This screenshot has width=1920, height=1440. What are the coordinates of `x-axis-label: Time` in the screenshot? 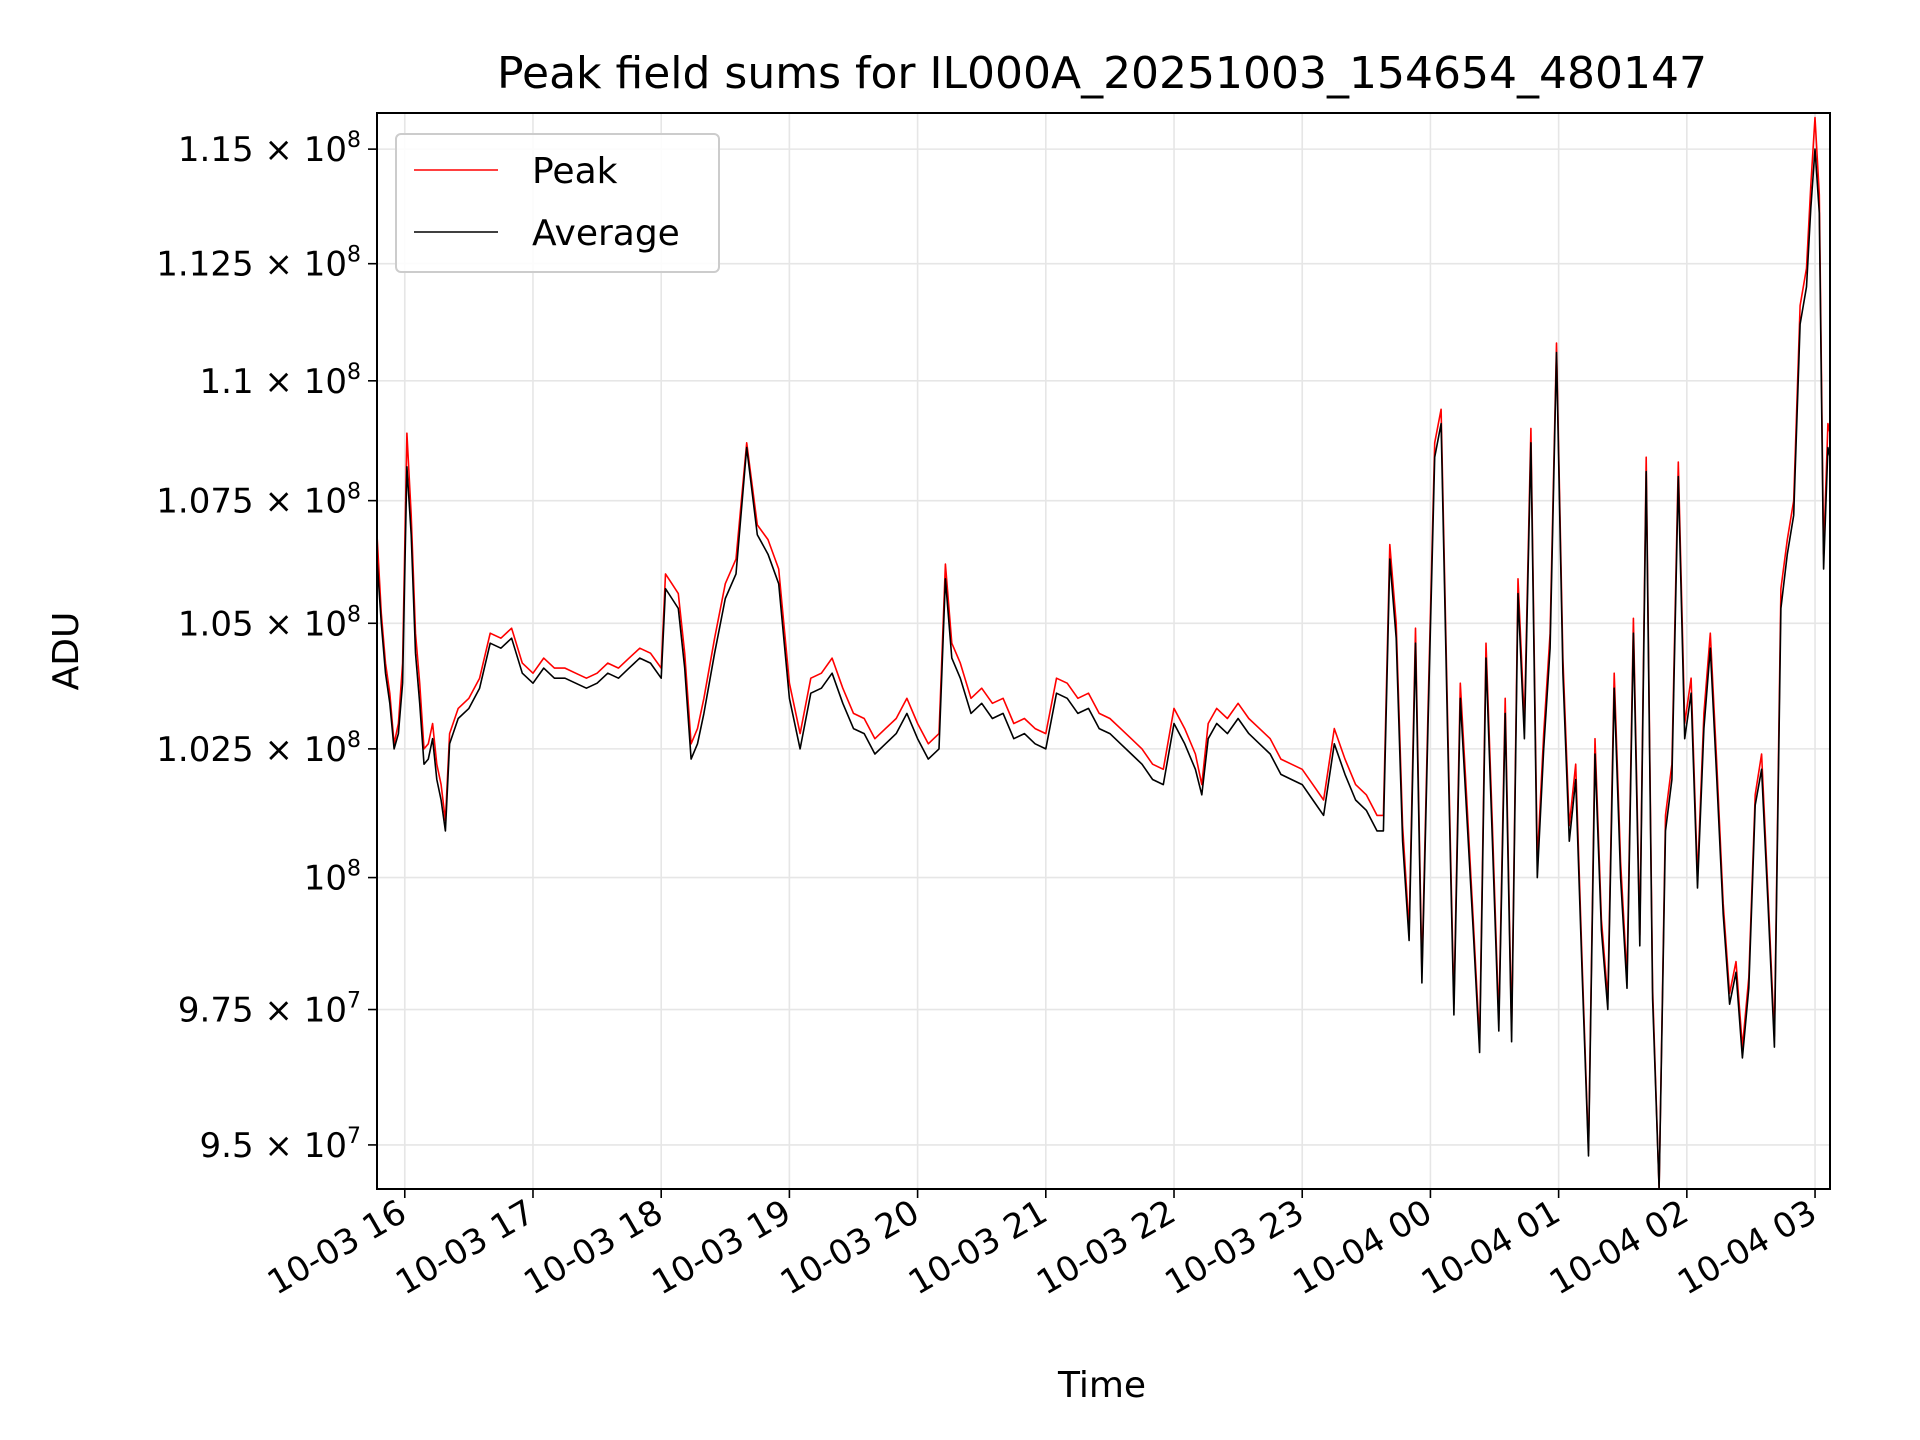 It's located at (1101, 1385).